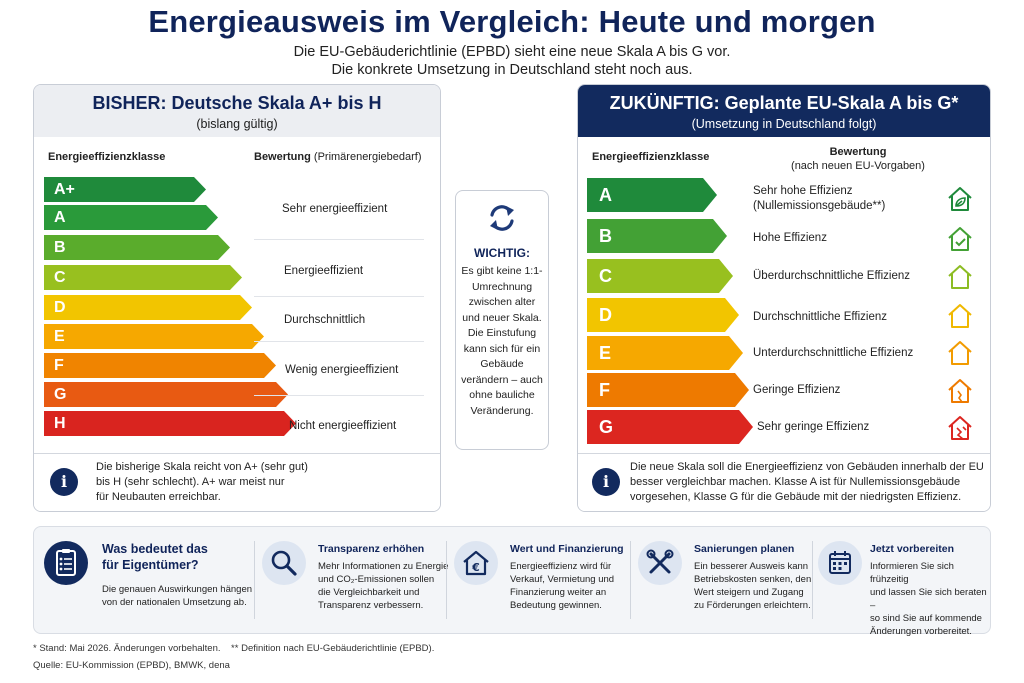  Describe the element at coordinates (912, 573) in the screenshot. I see `prepare-line: Informieren Sie sich frühzeitig` at that location.